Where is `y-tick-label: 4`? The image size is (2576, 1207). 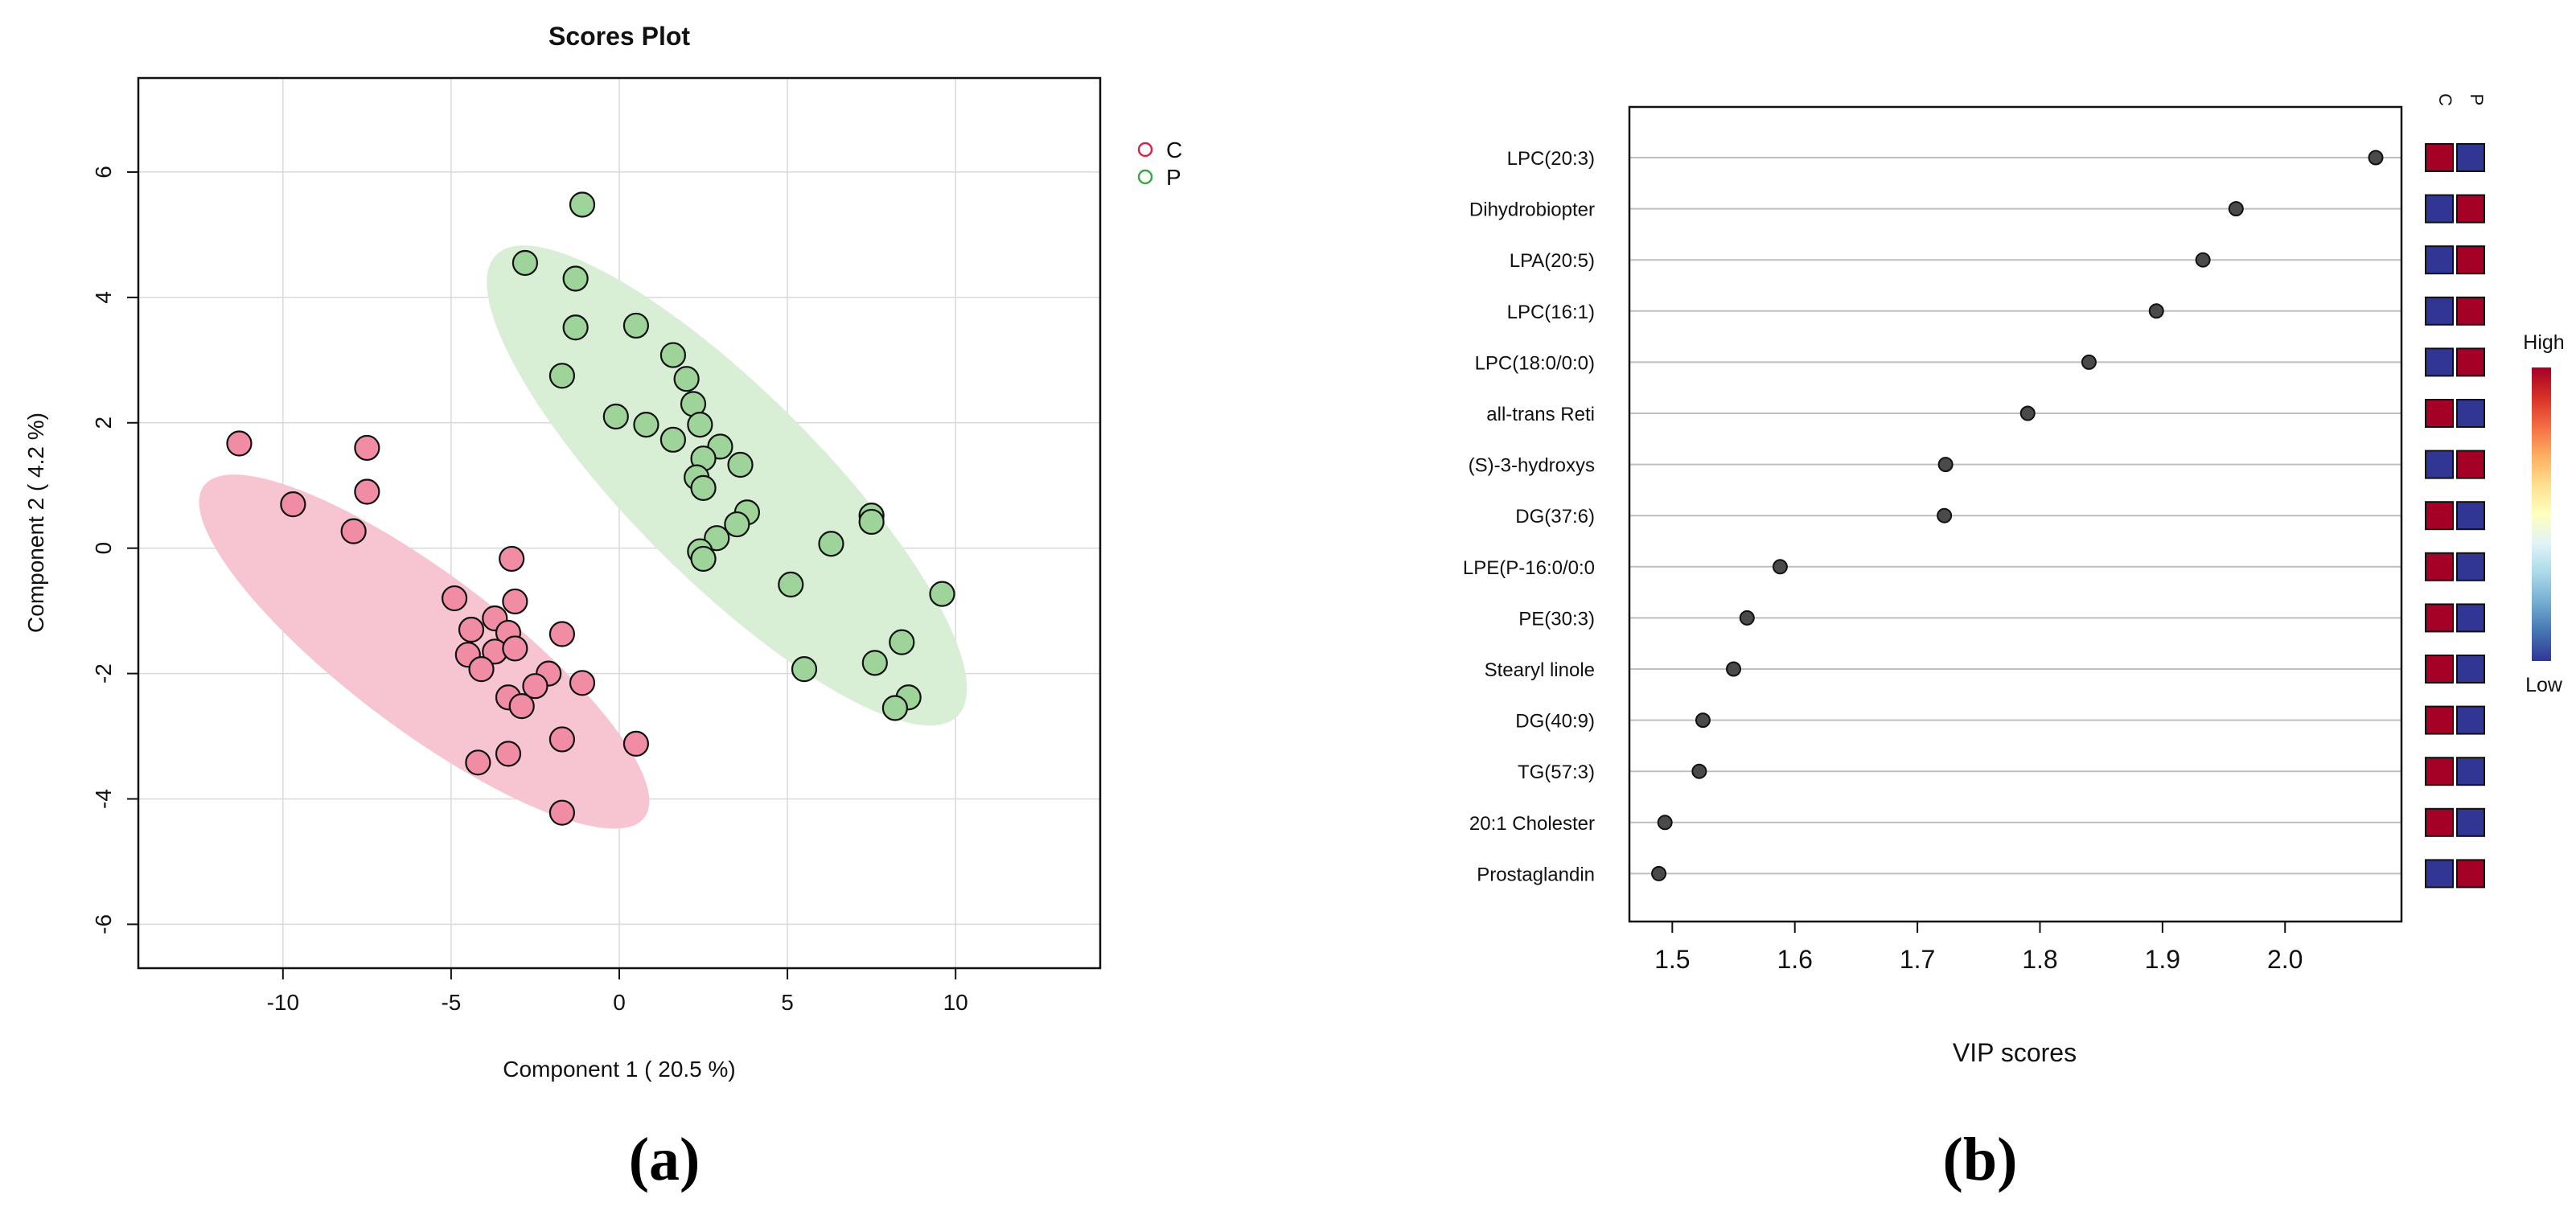 y-tick-label: 4 is located at coordinates (103, 297).